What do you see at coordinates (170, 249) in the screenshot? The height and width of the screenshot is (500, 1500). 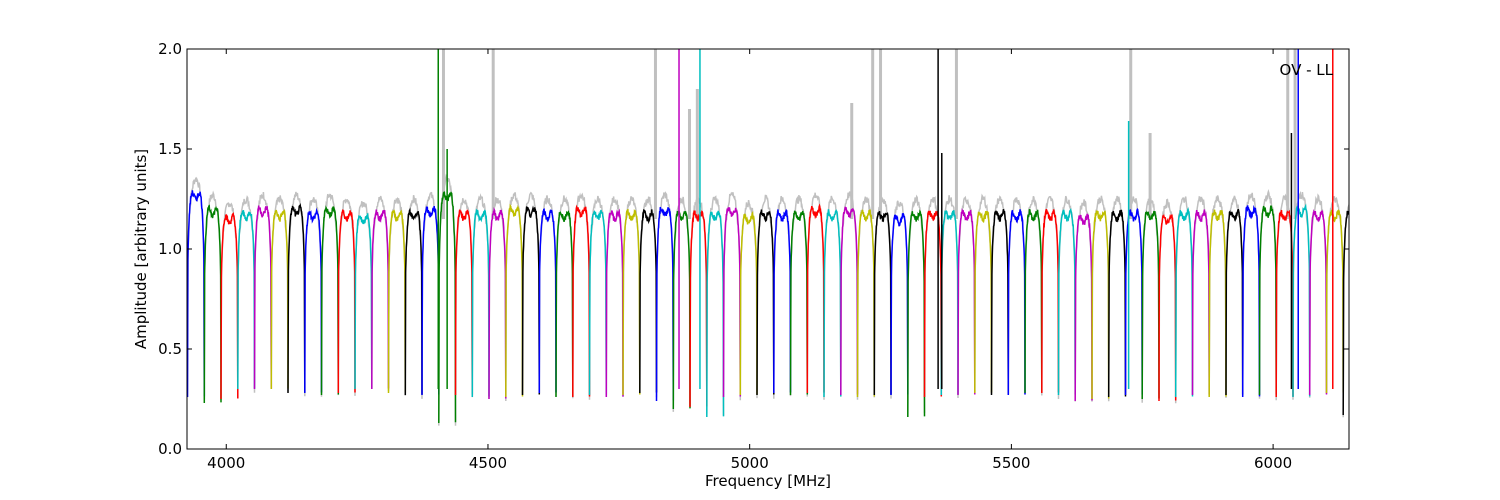 I see `y-tick-label: 1.0` at bounding box center [170, 249].